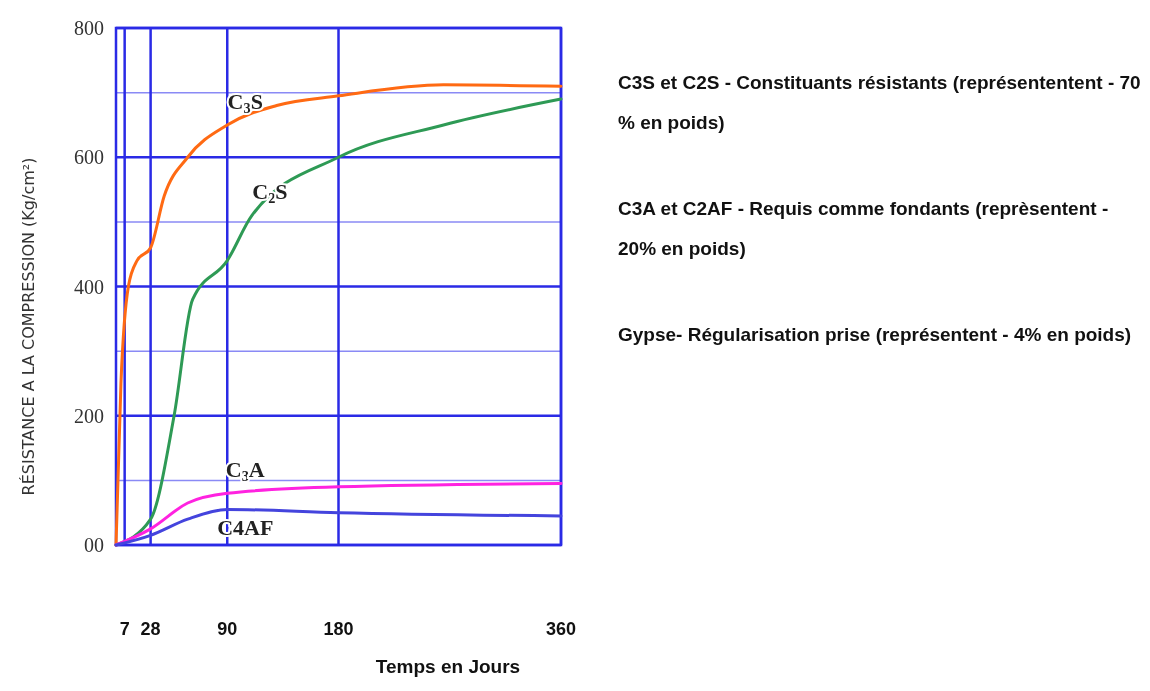 The height and width of the screenshot is (691, 1150). Describe the element at coordinates (561, 629) in the screenshot. I see `x-tick-label: 360` at that location.